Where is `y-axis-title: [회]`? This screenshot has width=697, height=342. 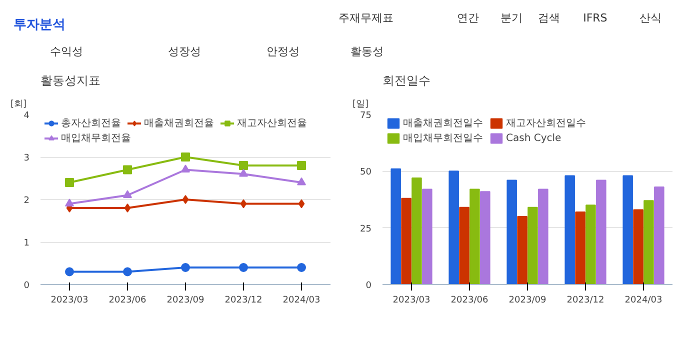 y-axis-title: [회] is located at coordinates (18, 105).